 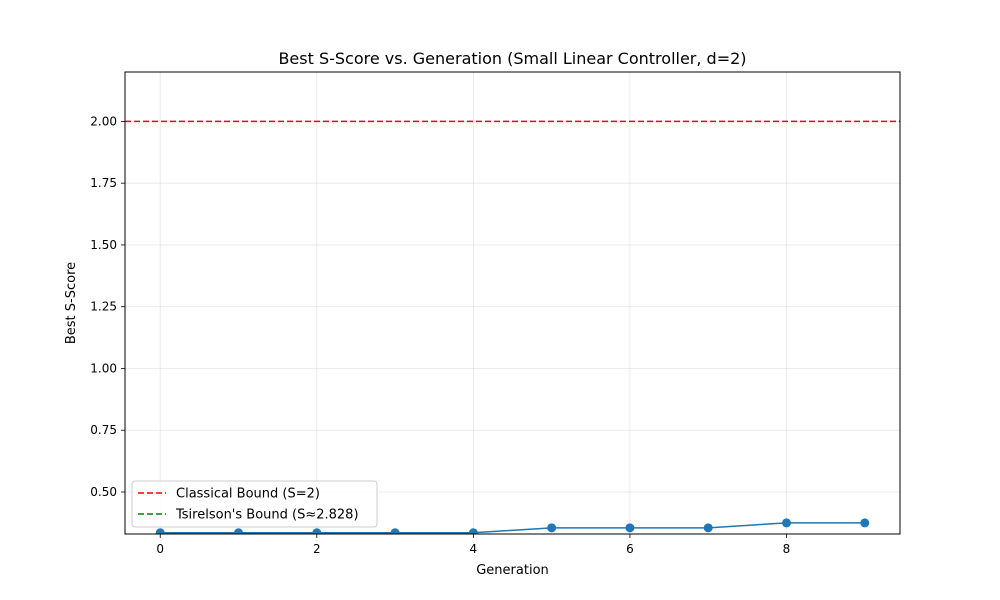 I want to click on legend-box, so click(x=254, y=504).